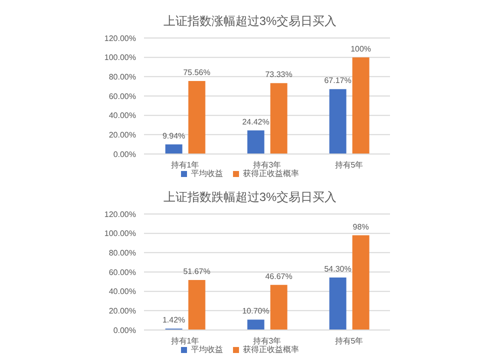  I want to click on data-label: 24.42%, so click(256, 121).